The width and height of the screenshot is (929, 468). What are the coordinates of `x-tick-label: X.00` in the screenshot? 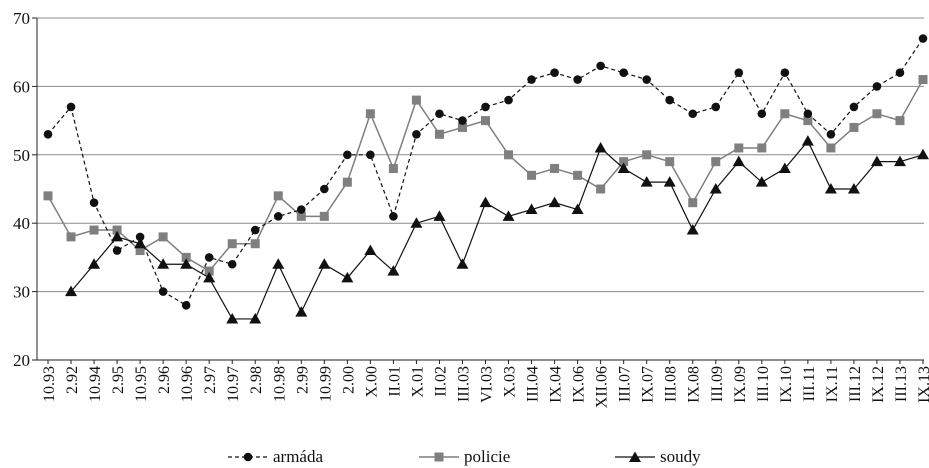 It's located at (371, 382).